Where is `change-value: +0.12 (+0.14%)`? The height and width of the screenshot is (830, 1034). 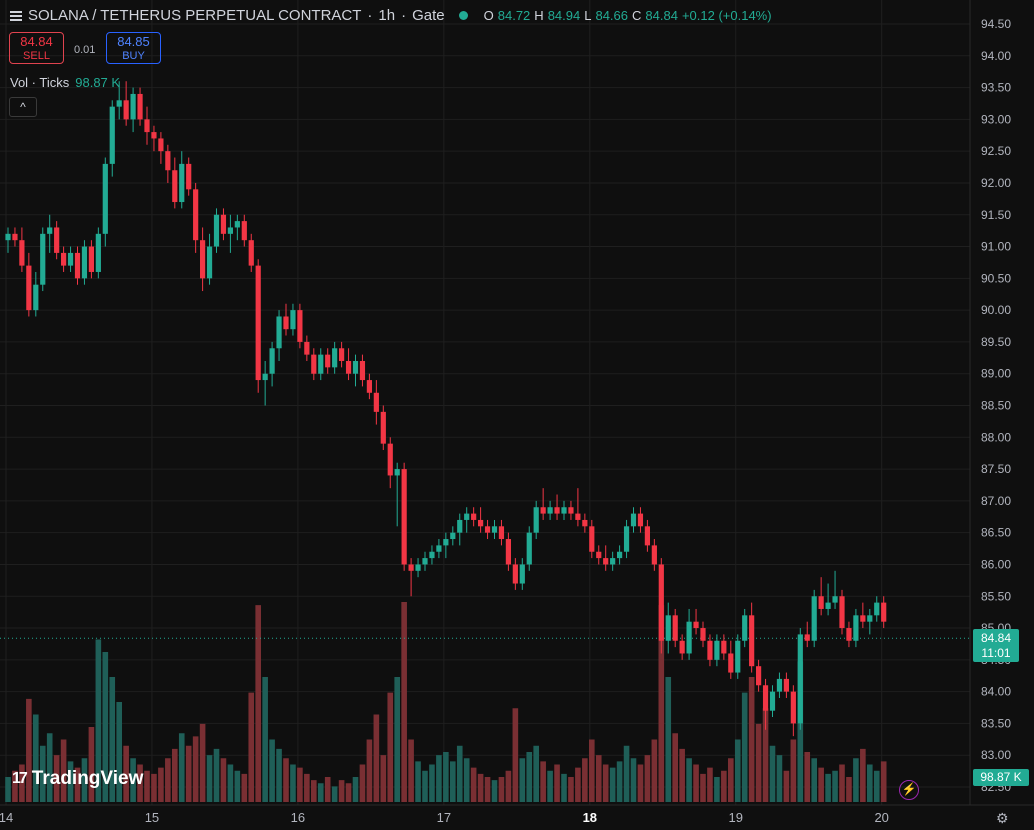
change-value: +0.12 (+0.14%) is located at coordinates (726, 15).